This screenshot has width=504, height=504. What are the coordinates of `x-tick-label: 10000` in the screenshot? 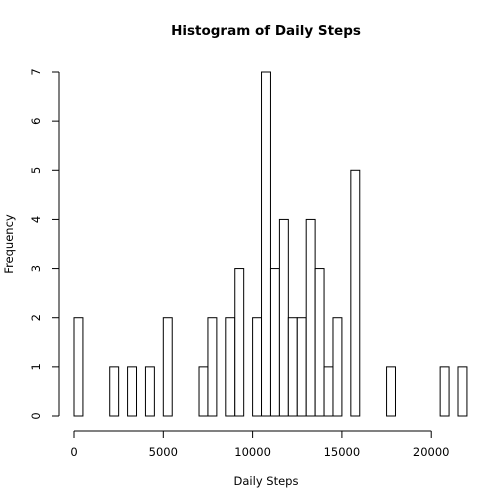 It's located at (252, 452).